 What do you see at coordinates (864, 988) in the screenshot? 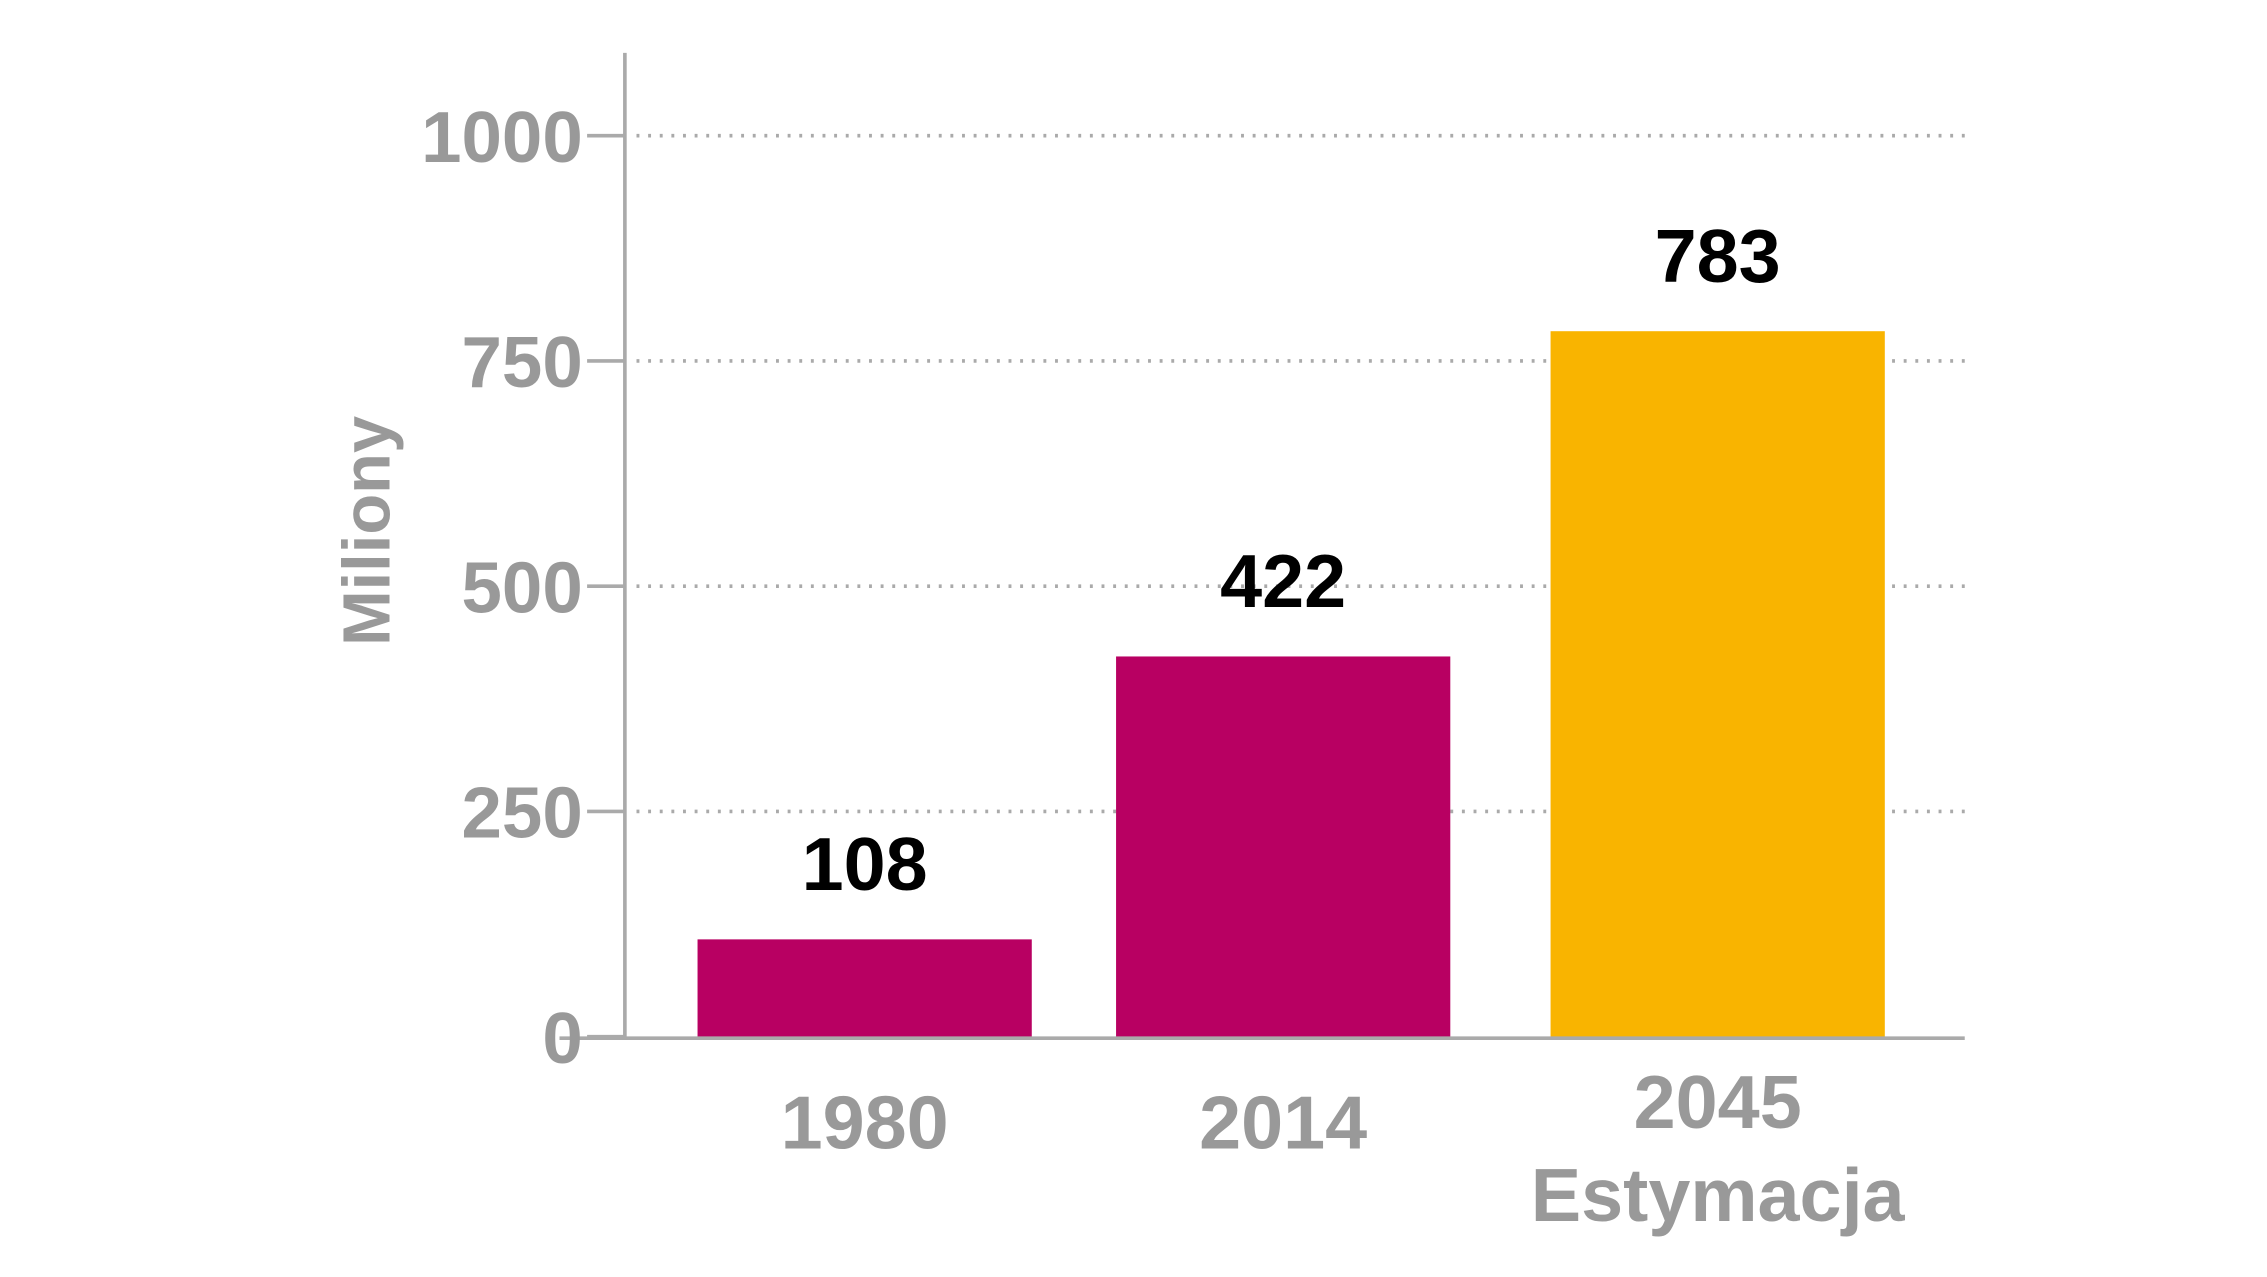
I see `bar-1980` at bounding box center [864, 988].